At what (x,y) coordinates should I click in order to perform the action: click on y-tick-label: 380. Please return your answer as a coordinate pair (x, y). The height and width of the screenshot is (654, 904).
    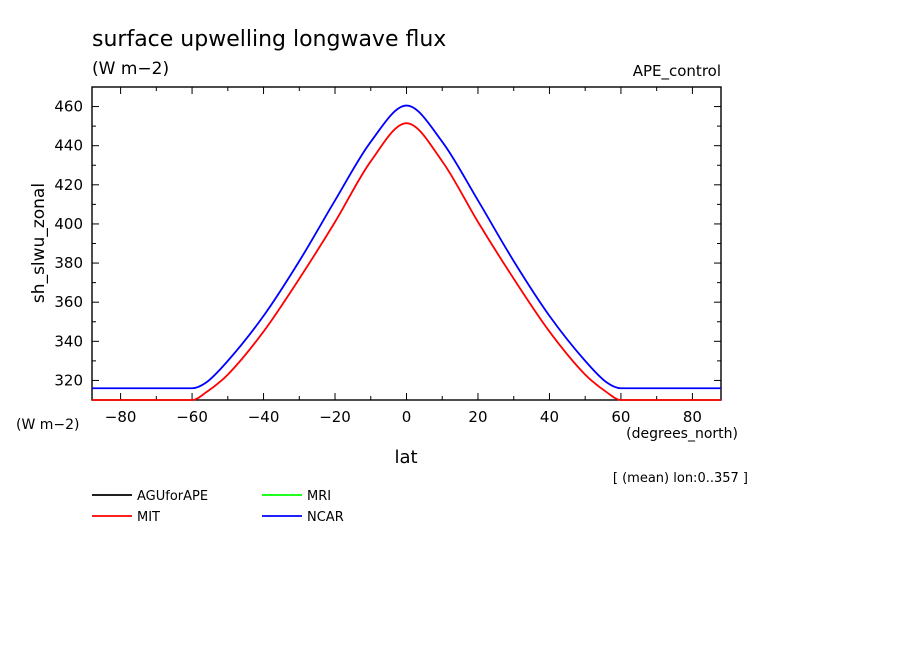
    Looking at the image, I should click on (68, 263).